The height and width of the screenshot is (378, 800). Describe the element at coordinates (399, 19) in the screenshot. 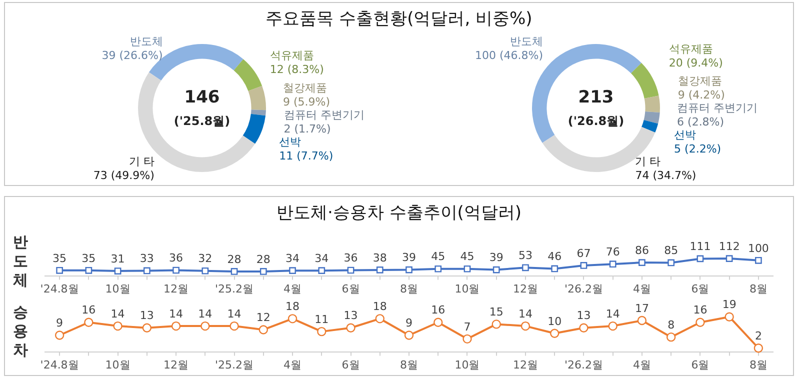

I see `text: 주요품목 수출현황(억달러, 비중%)` at that location.